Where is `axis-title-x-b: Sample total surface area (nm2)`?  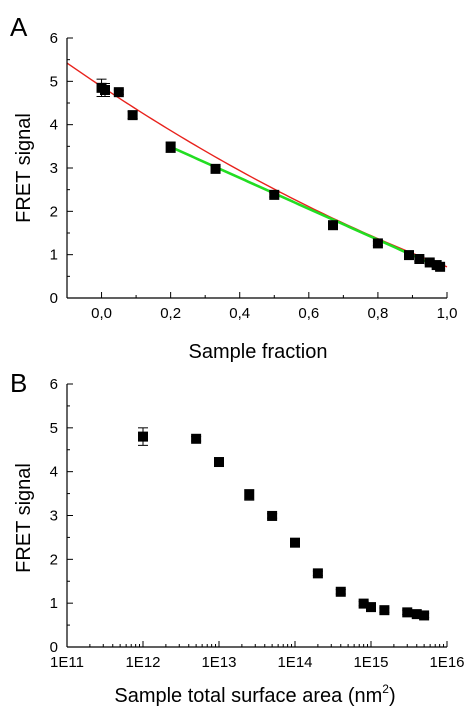 axis-title-x-b: Sample total surface area (nm2) is located at coordinates (254, 694).